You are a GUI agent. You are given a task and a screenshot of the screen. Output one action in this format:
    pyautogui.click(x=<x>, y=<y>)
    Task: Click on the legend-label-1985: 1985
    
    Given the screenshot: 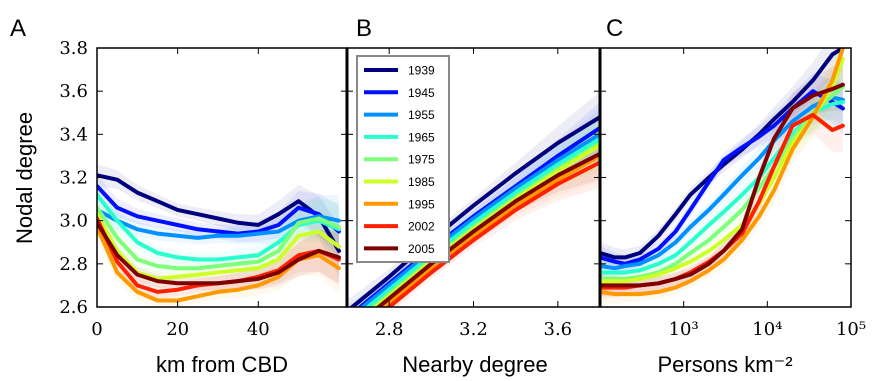 What is the action you would take?
    pyautogui.click(x=421, y=182)
    